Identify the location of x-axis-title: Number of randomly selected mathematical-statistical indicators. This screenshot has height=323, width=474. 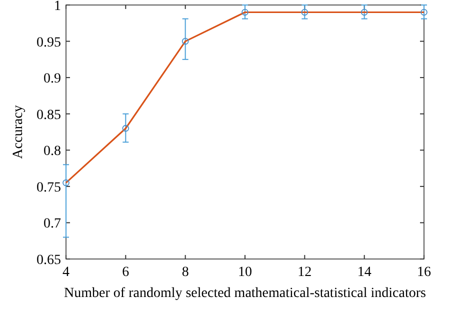
(245, 293).